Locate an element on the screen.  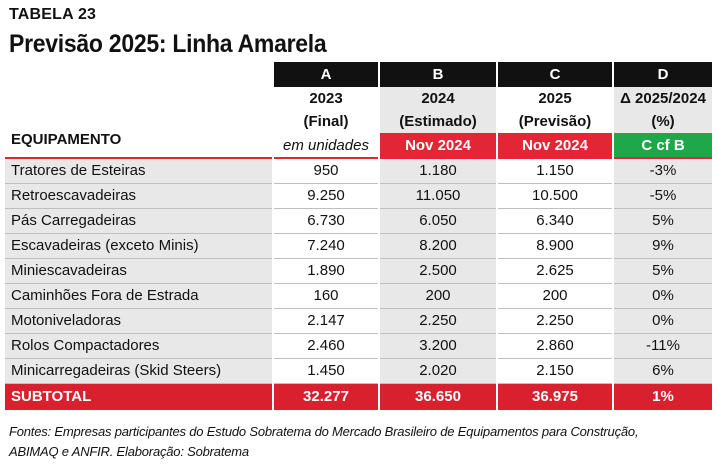
column-header-a-line2: (Final) is located at coordinates (326, 121).